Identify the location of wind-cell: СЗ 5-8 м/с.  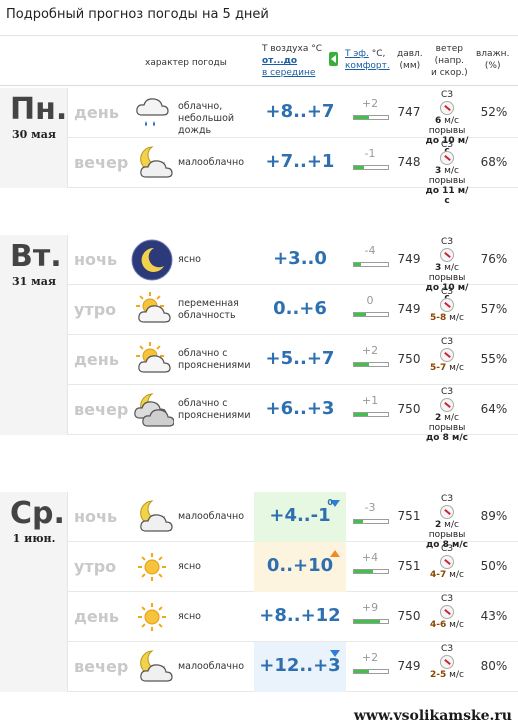
(447, 305).